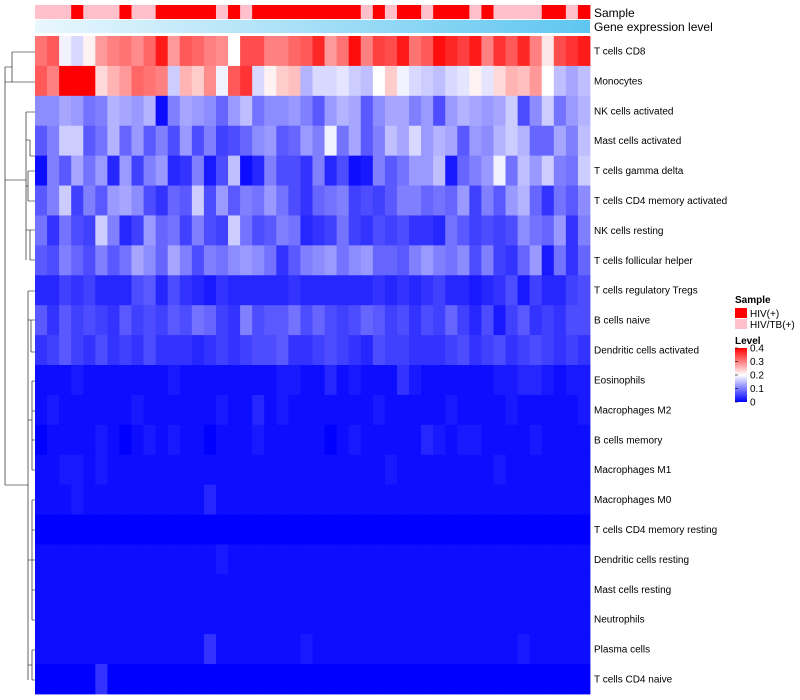 Image resolution: width=800 pixels, height=700 pixels. I want to click on level-tick-label: 0.3, so click(757, 362).